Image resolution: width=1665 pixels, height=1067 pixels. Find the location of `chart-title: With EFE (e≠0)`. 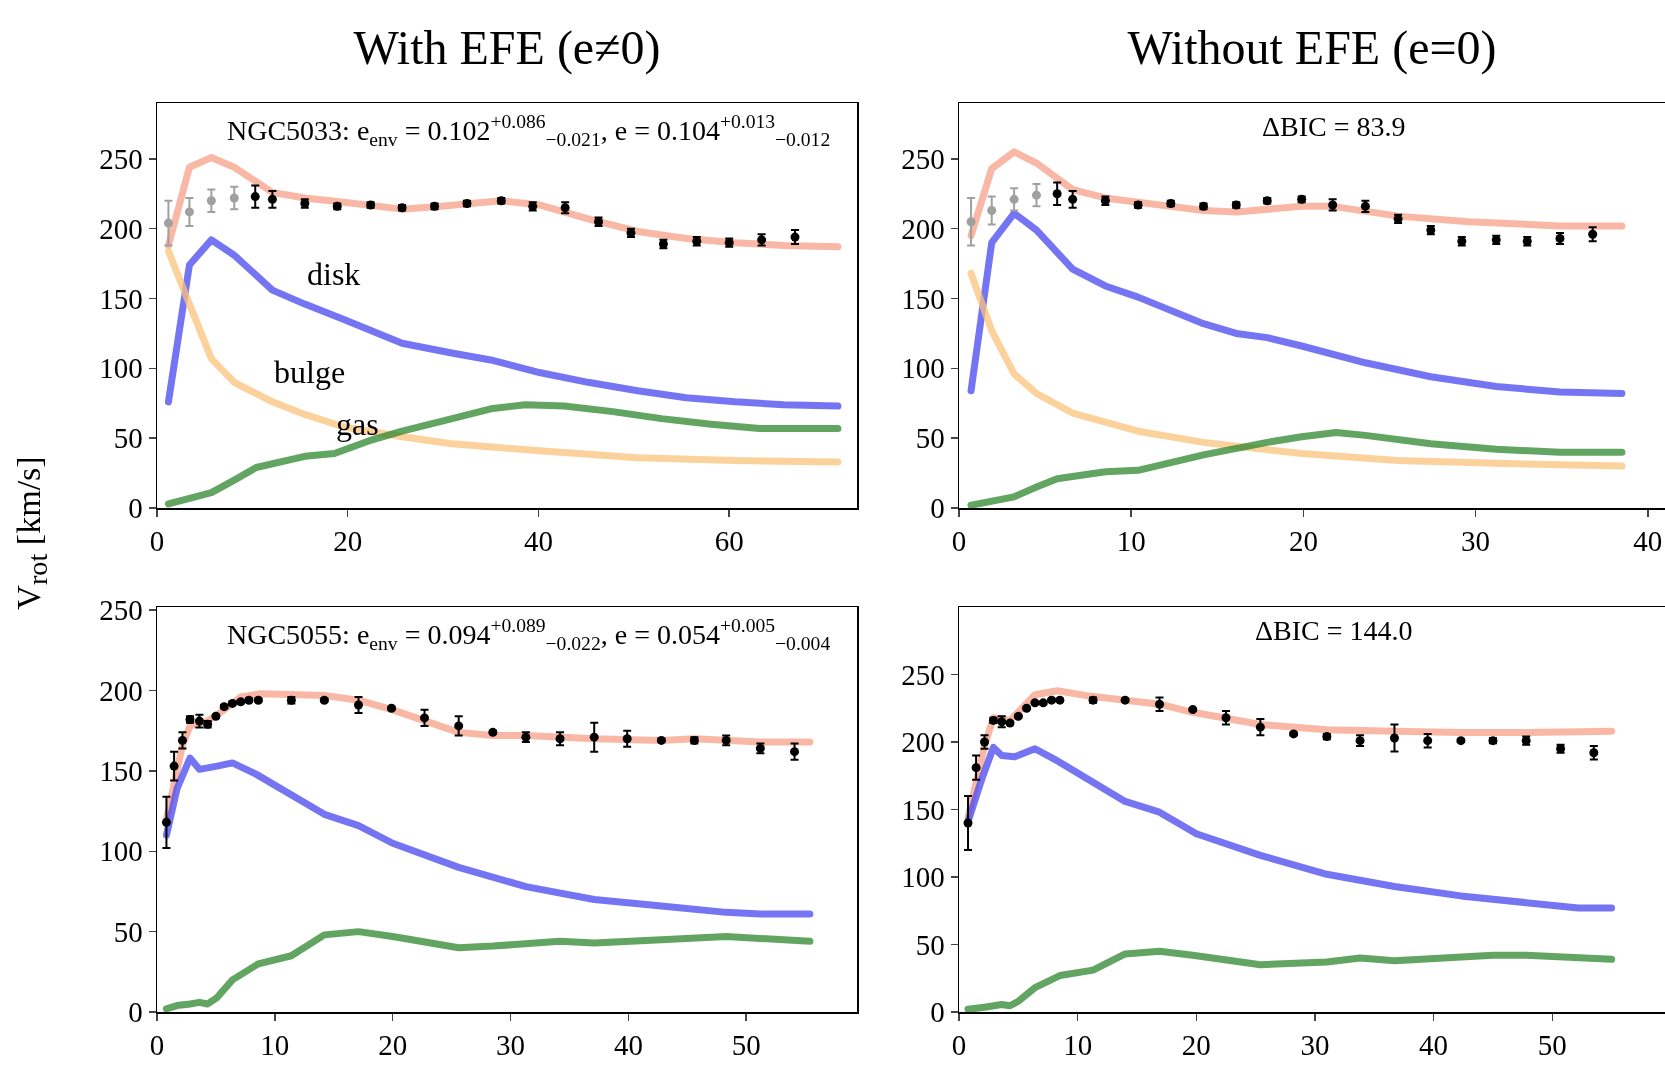

chart-title: With EFE (e≠0) is located at coordinates (507, 47).